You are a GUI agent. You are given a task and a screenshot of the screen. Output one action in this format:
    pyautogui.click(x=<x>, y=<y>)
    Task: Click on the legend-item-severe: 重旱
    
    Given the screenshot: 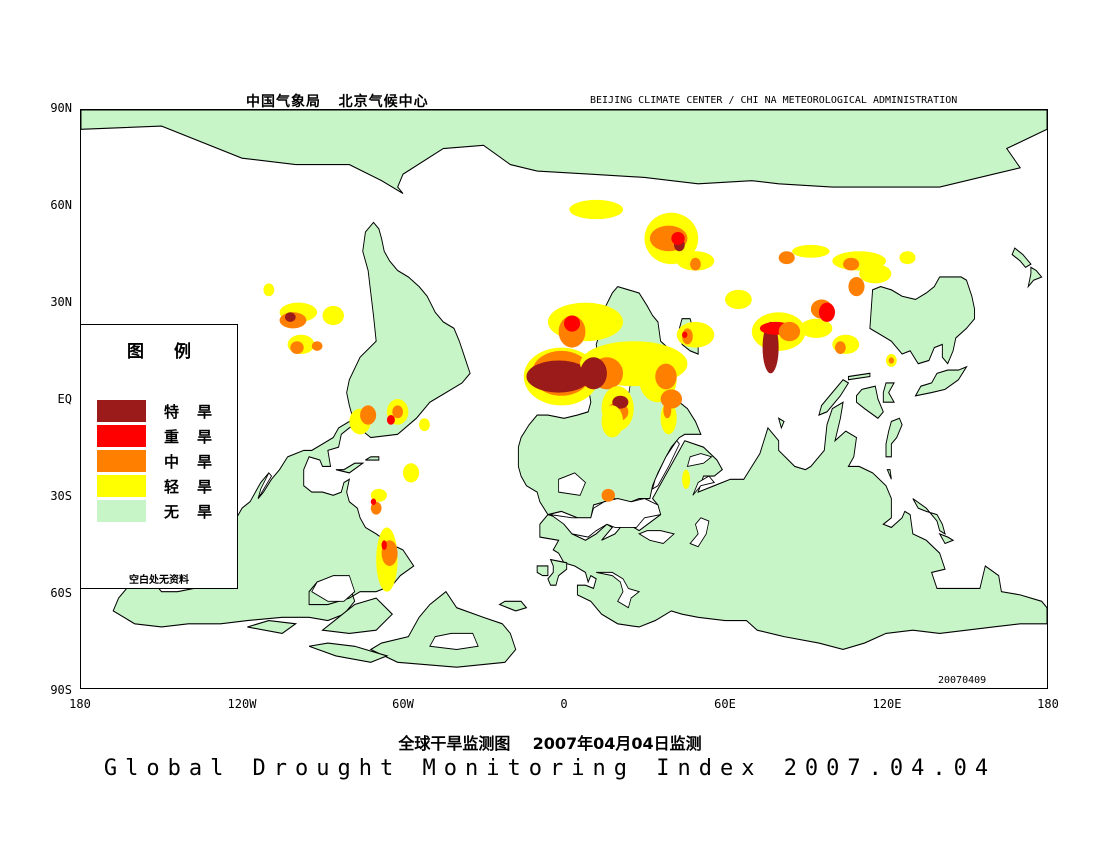 What is the action you would take?
    pyautogui.click(x=163, y=436)
    